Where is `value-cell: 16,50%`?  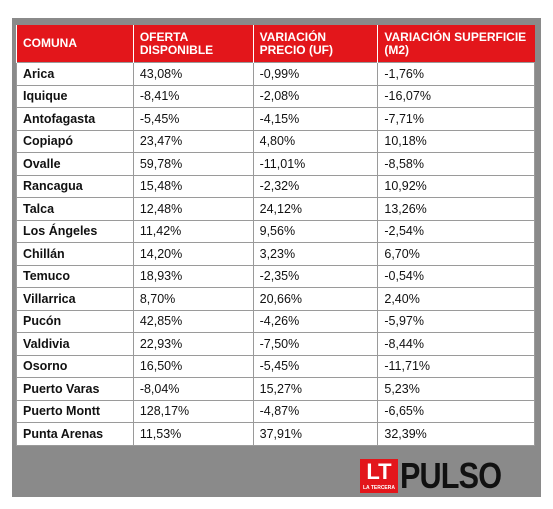 value-cell: 16,50% is located at coordinates (193, 366).